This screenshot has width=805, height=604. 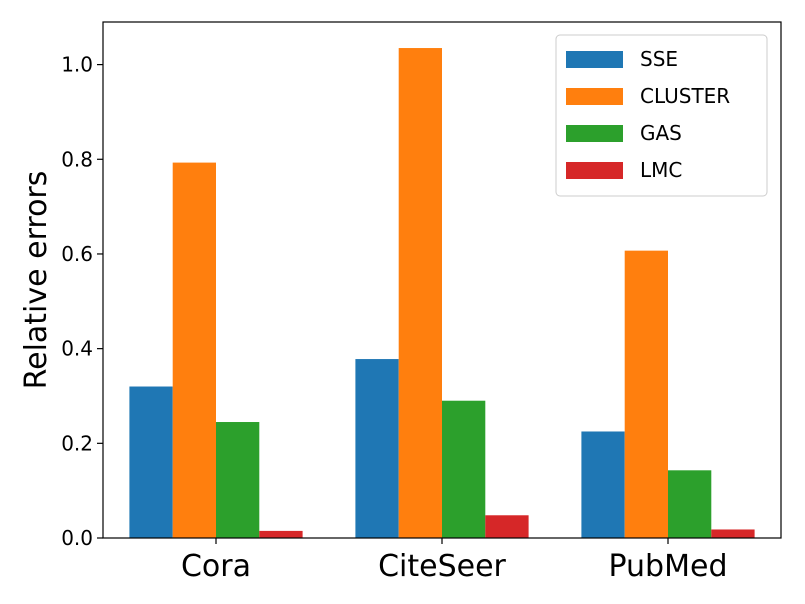 I want to click on bar-sse-pubmed, so click(x=603, y=484).